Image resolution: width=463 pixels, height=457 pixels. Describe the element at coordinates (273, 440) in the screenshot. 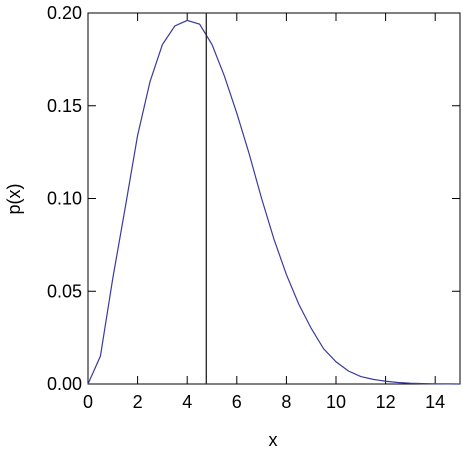

I see `x-axis-label: x` at that location.